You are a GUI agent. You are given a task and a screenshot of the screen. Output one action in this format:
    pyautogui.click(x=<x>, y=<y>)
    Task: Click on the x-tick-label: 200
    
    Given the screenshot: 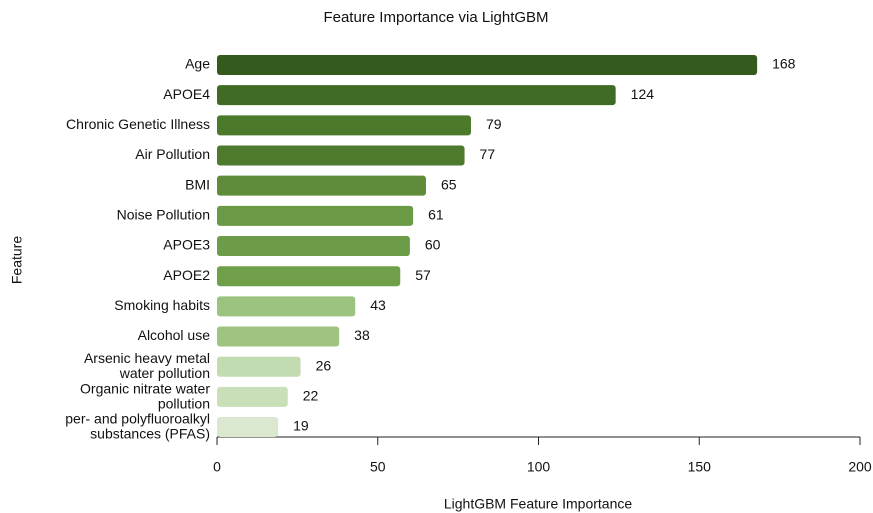 What is the action you would take?
    pyautogui.click(x=860, y=467)
    